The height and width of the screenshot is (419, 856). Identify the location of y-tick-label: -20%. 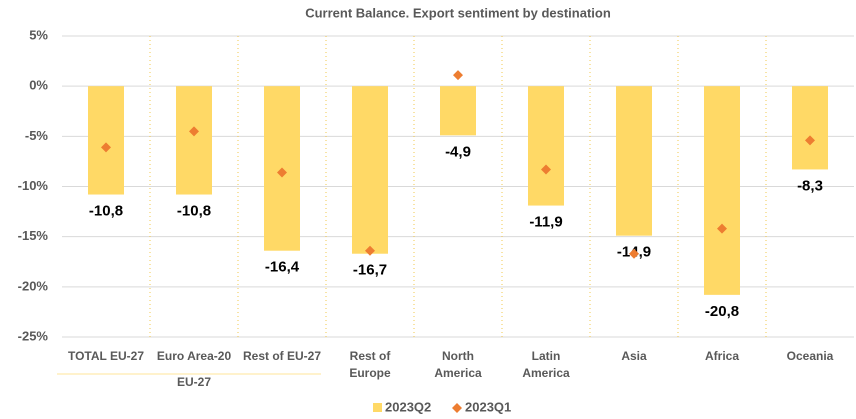
(33, 285).